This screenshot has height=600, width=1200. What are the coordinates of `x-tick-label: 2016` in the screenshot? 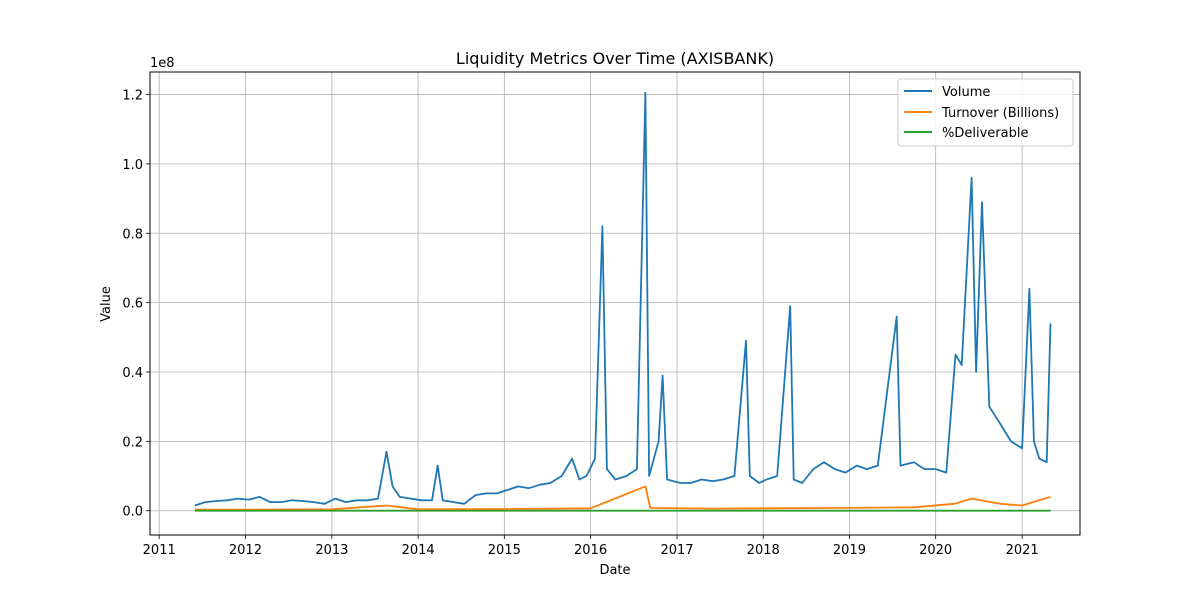 It's located at (590, 550).